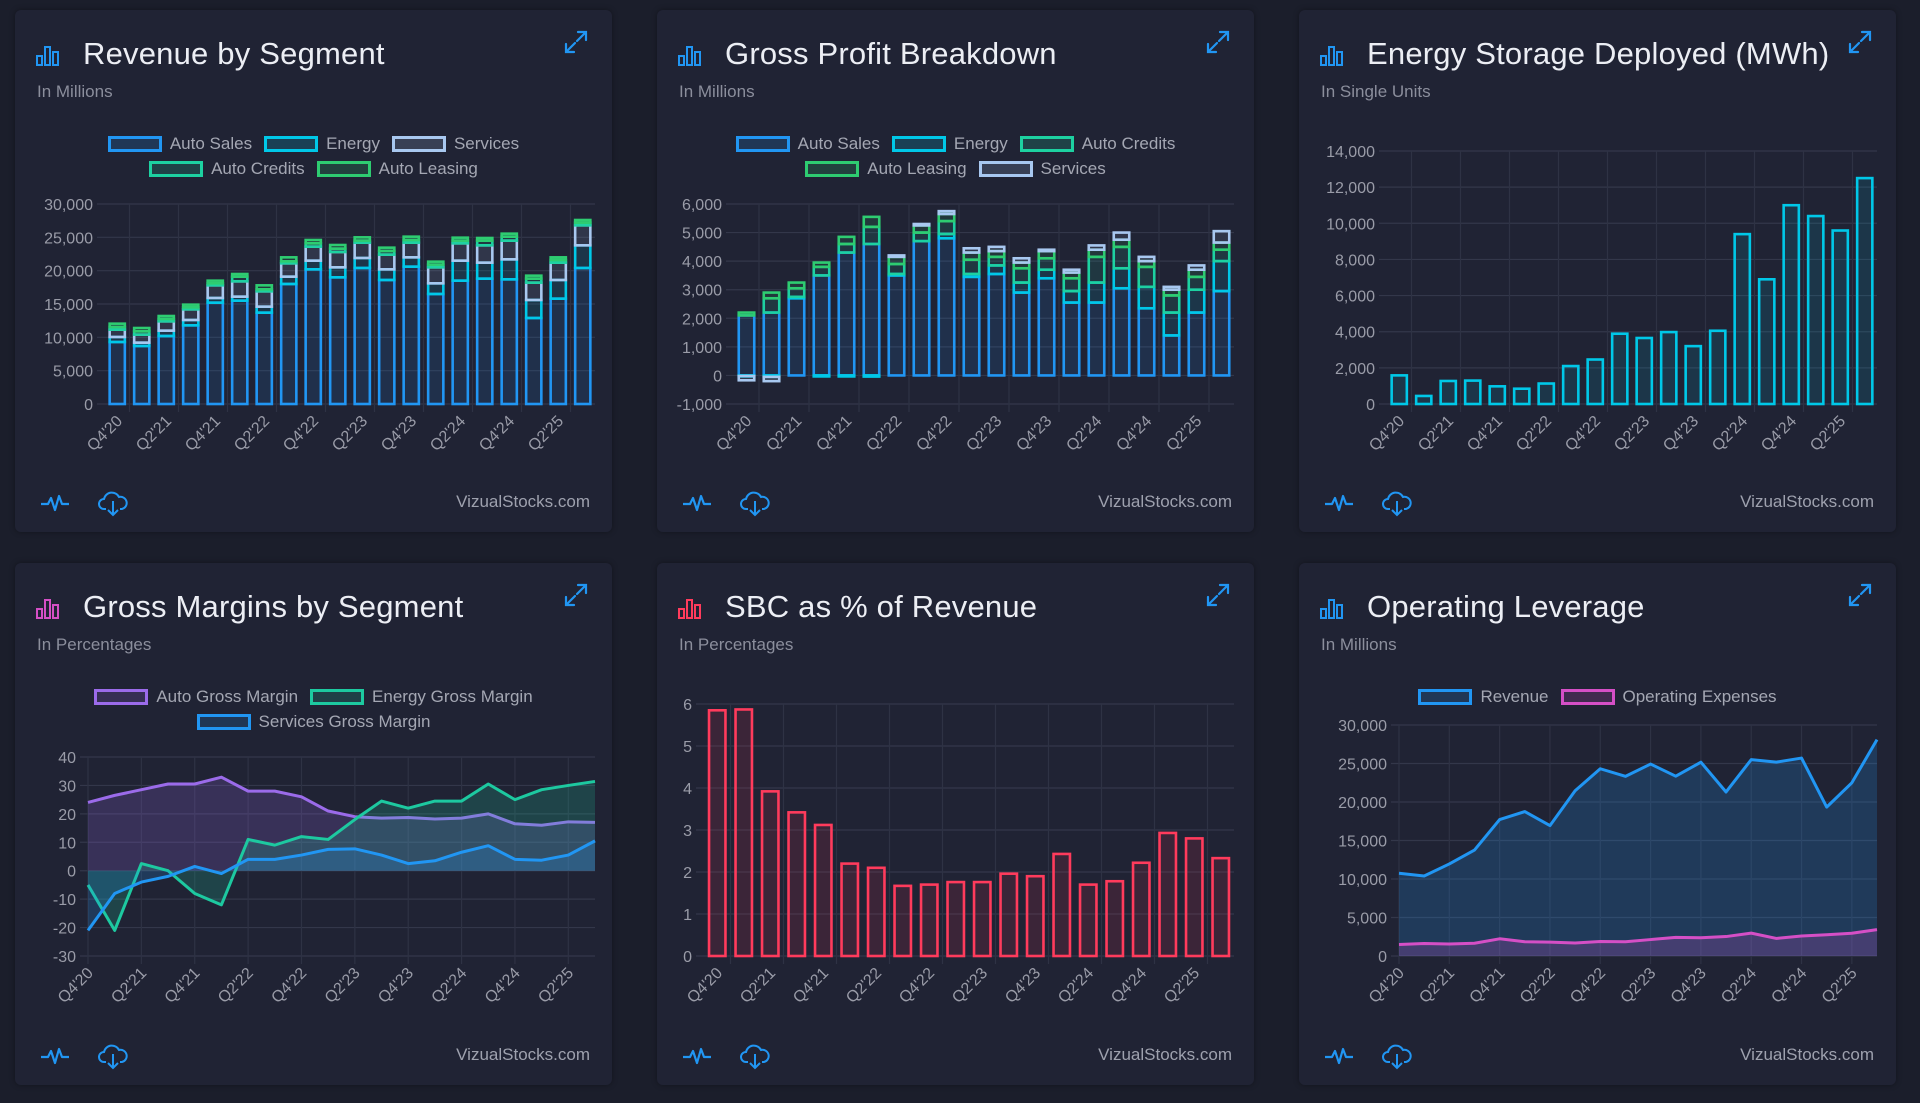 The width and height of the screenshot is (1920, 1103). What do you see at coordinates (1668, 697) in the screenshot?
I see `legend-item: Operating Expenses` at bounding box center [1668, 697].